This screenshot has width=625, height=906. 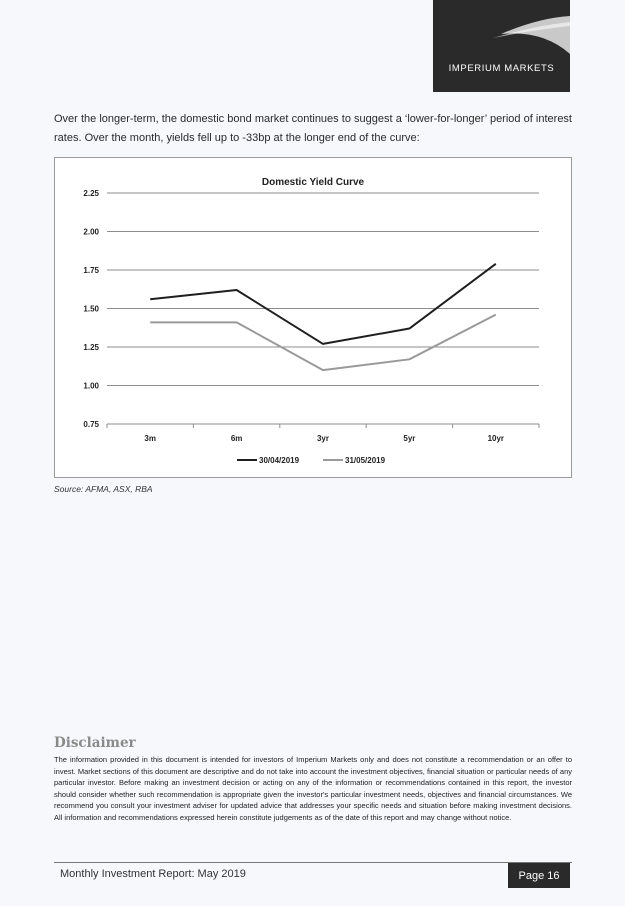 What do you see at coordinates (279, 460) in the screenshot?
I see `legend-label: 30/04/2019` at bounding box center [279, 460].